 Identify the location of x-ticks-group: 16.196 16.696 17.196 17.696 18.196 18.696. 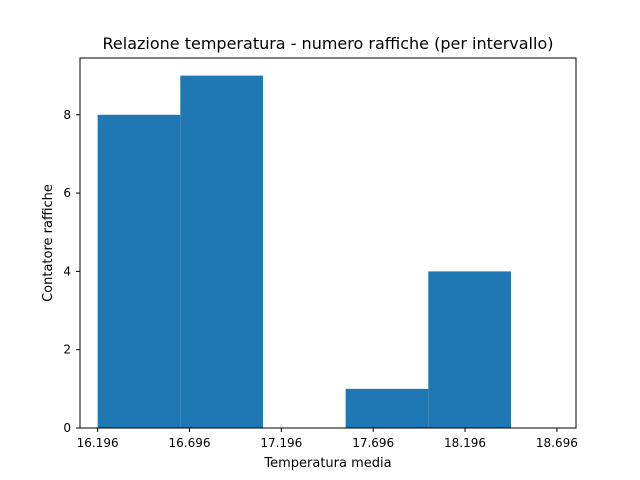
(327, 439).